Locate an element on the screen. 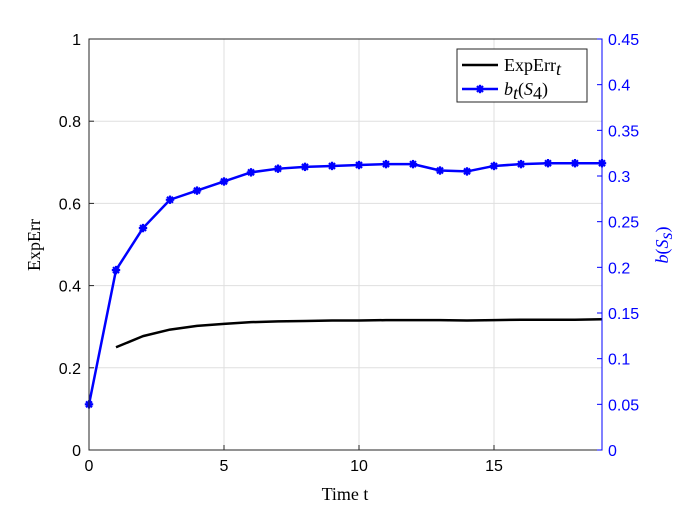 The image size is (677, 508). y-tick-label-right: 0.4 is located at coordinates (619, 86).